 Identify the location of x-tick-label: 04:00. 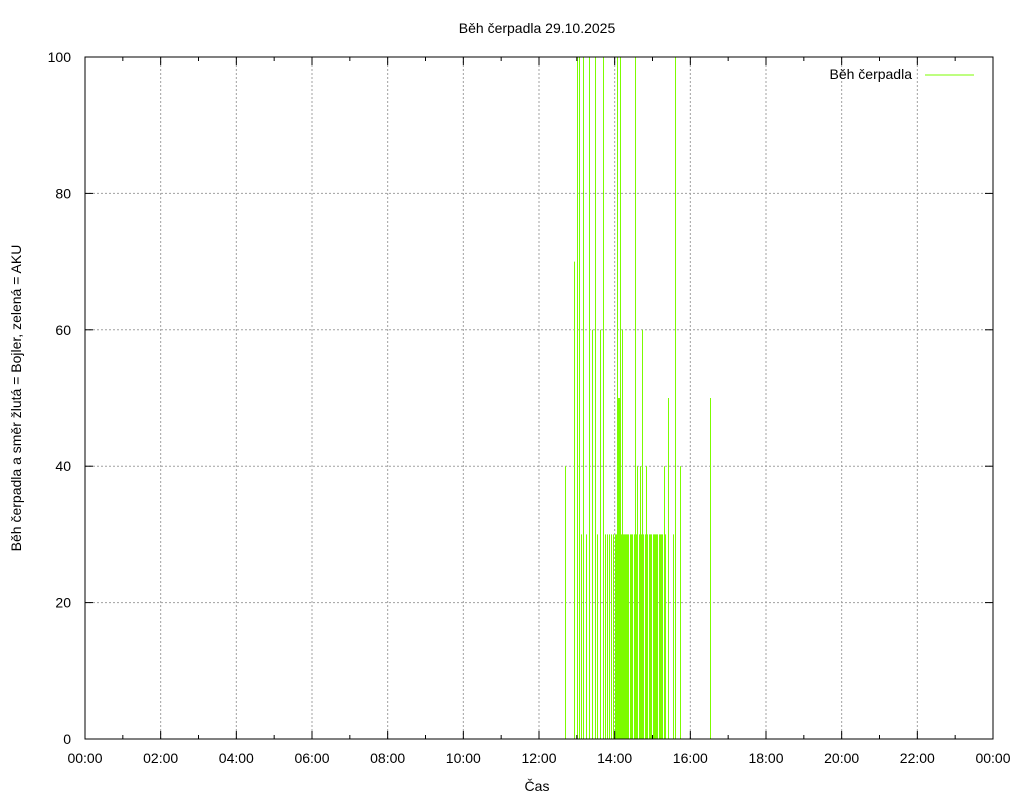
(236, 758).